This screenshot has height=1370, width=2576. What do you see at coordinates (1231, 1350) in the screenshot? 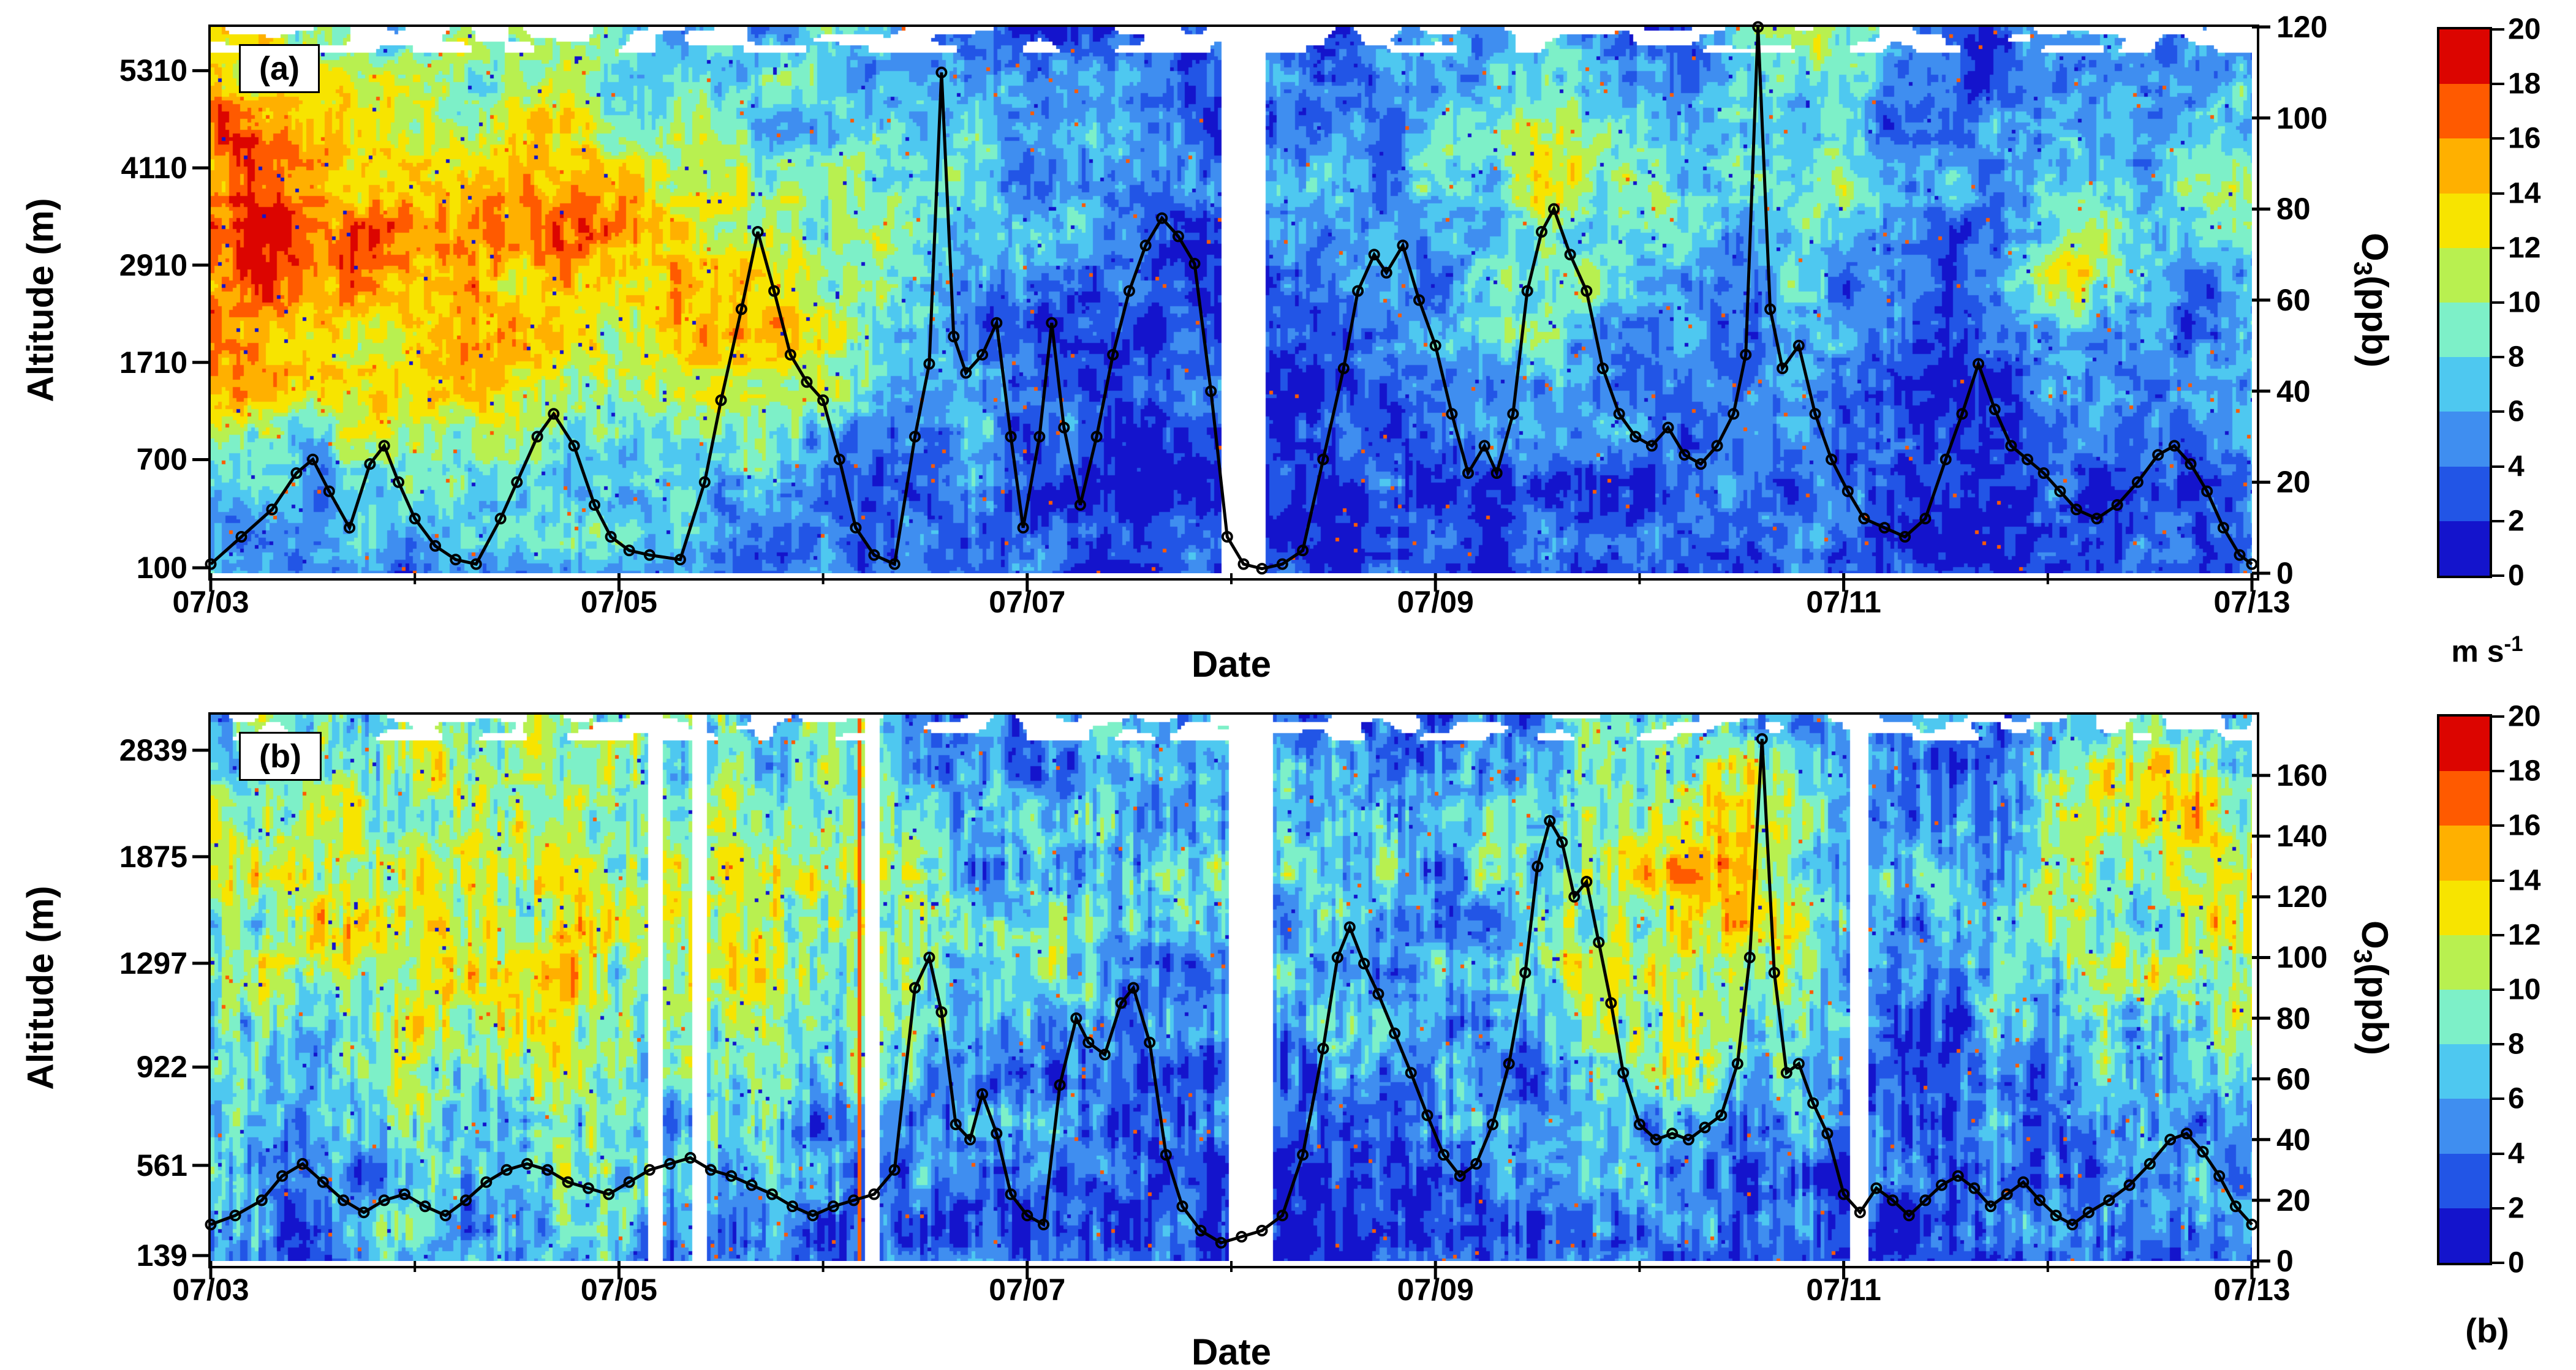
I see `x-axis-title-b: Date` at bounding box center [1231, 1350].